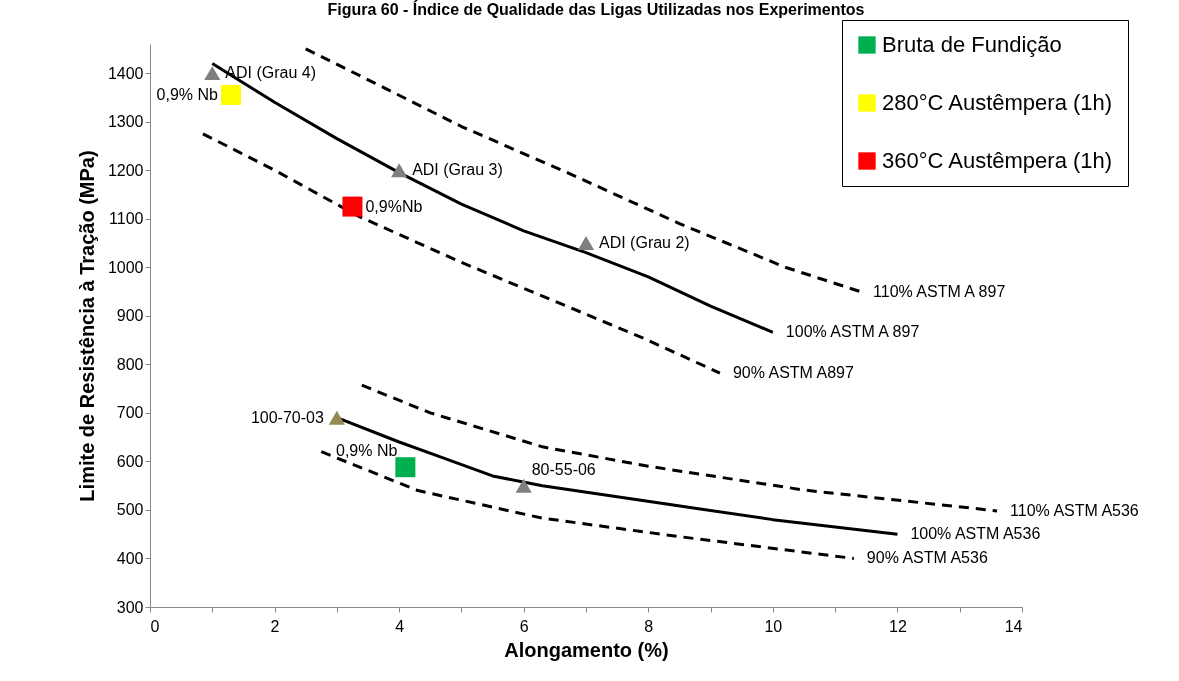 Image resolution: width=1179 pixels, height=681 pixels. I want to click on y-tick-label: 1300, so click(125, 122).